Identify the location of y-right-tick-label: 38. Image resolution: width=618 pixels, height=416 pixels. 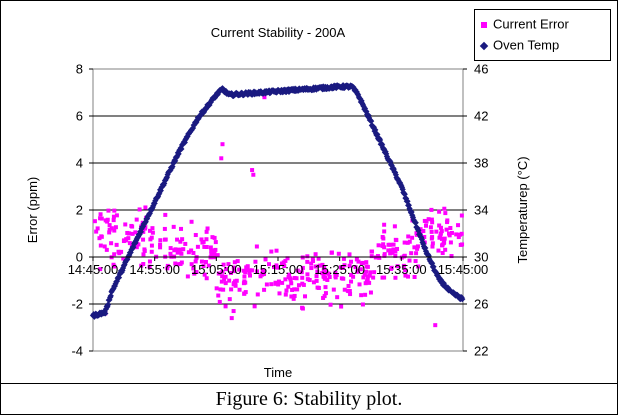
(481, 163).